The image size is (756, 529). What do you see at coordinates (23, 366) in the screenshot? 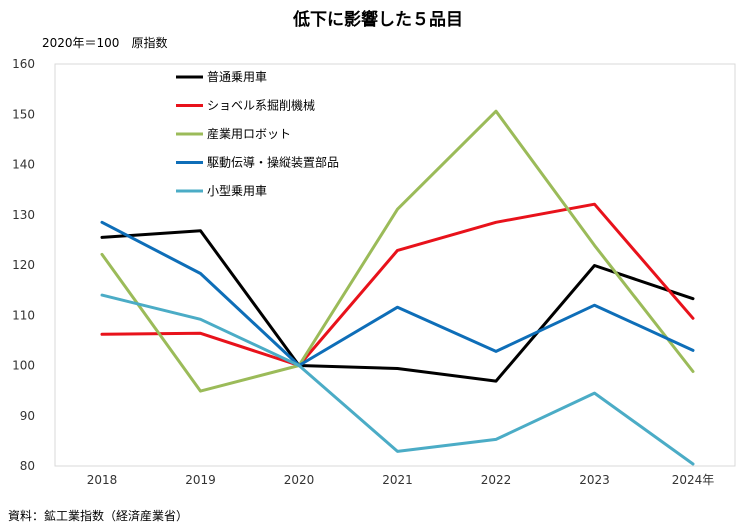
I see `y-tick-label: 100` at bounding box center [23, 366].